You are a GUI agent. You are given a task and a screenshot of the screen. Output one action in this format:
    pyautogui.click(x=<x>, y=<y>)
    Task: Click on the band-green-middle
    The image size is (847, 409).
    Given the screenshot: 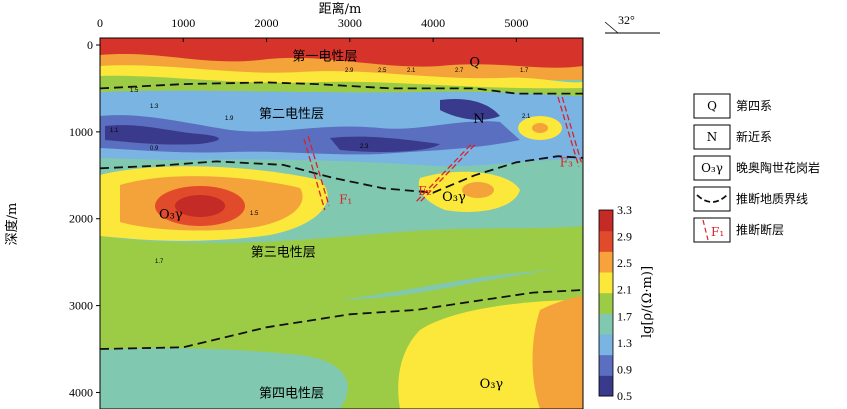 What is the action you would take?
    pyautogui.click(x=341, y=274)
    